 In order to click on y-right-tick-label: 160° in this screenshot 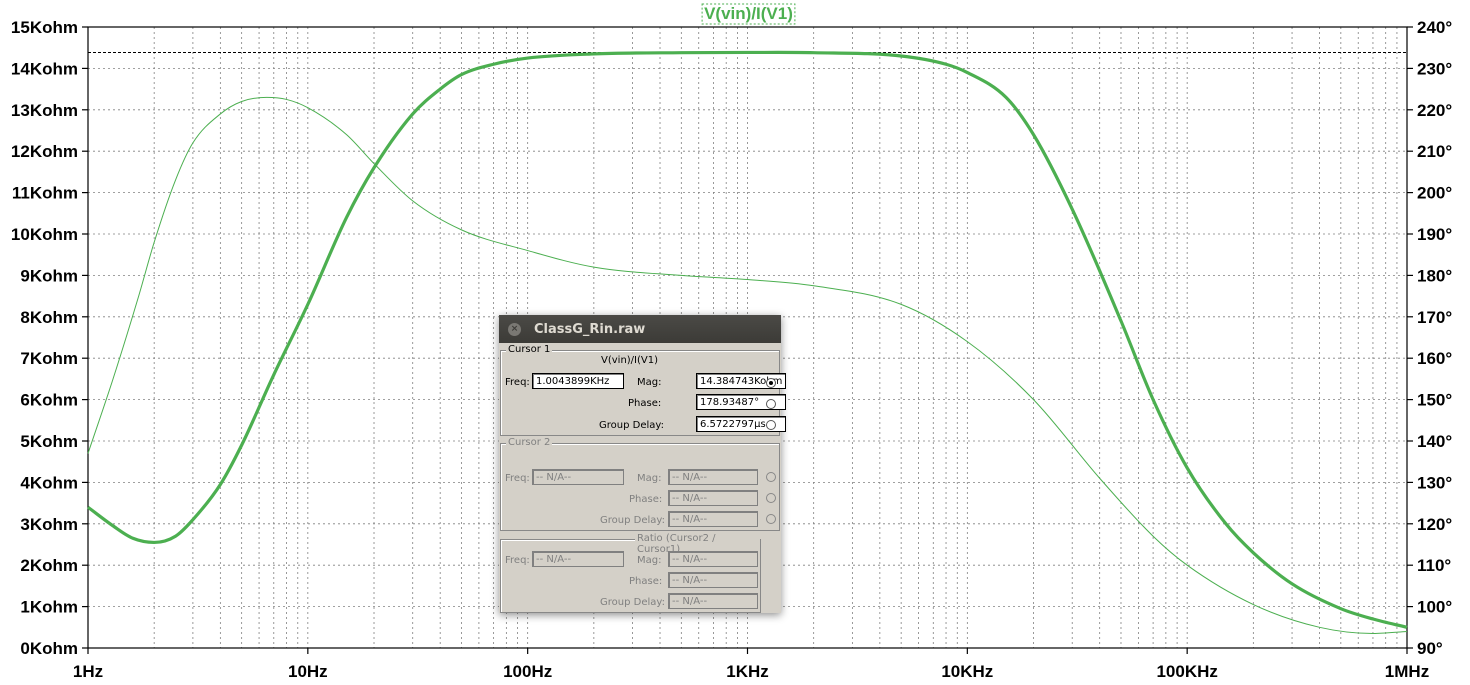, I will do `click(1434, 358)`.